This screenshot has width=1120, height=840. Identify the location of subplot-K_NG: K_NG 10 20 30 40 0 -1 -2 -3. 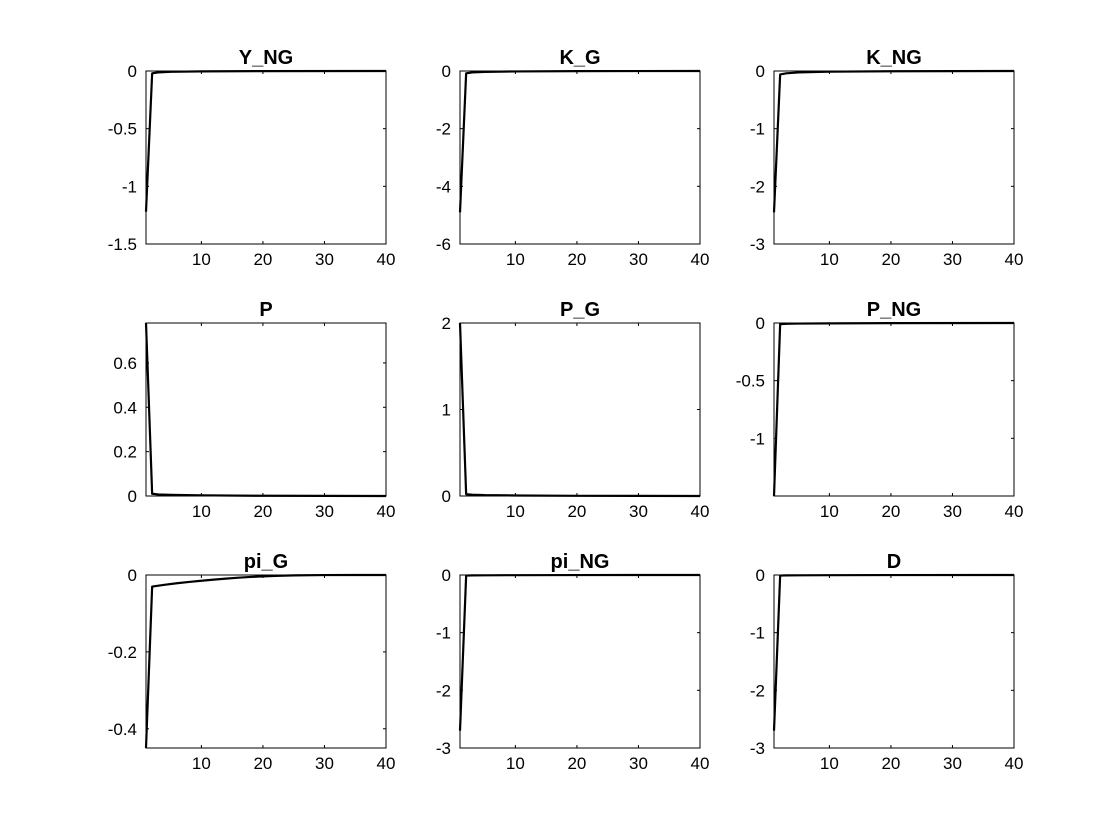
(887, 158).